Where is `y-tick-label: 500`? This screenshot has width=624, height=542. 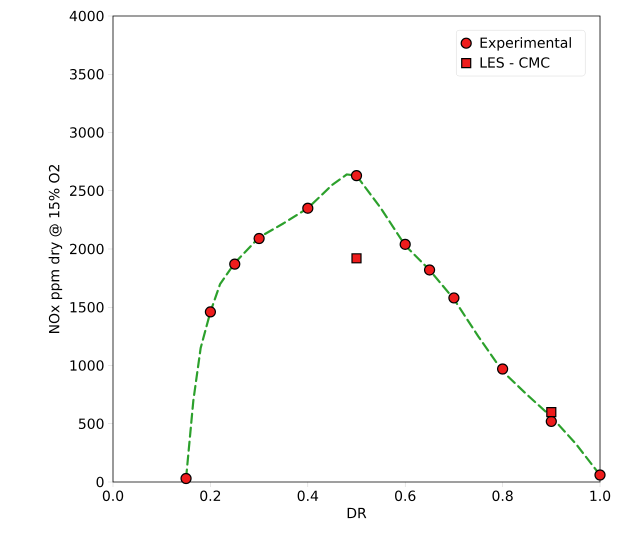 y-tick-label: 500 is located at coordinates (91, 424).